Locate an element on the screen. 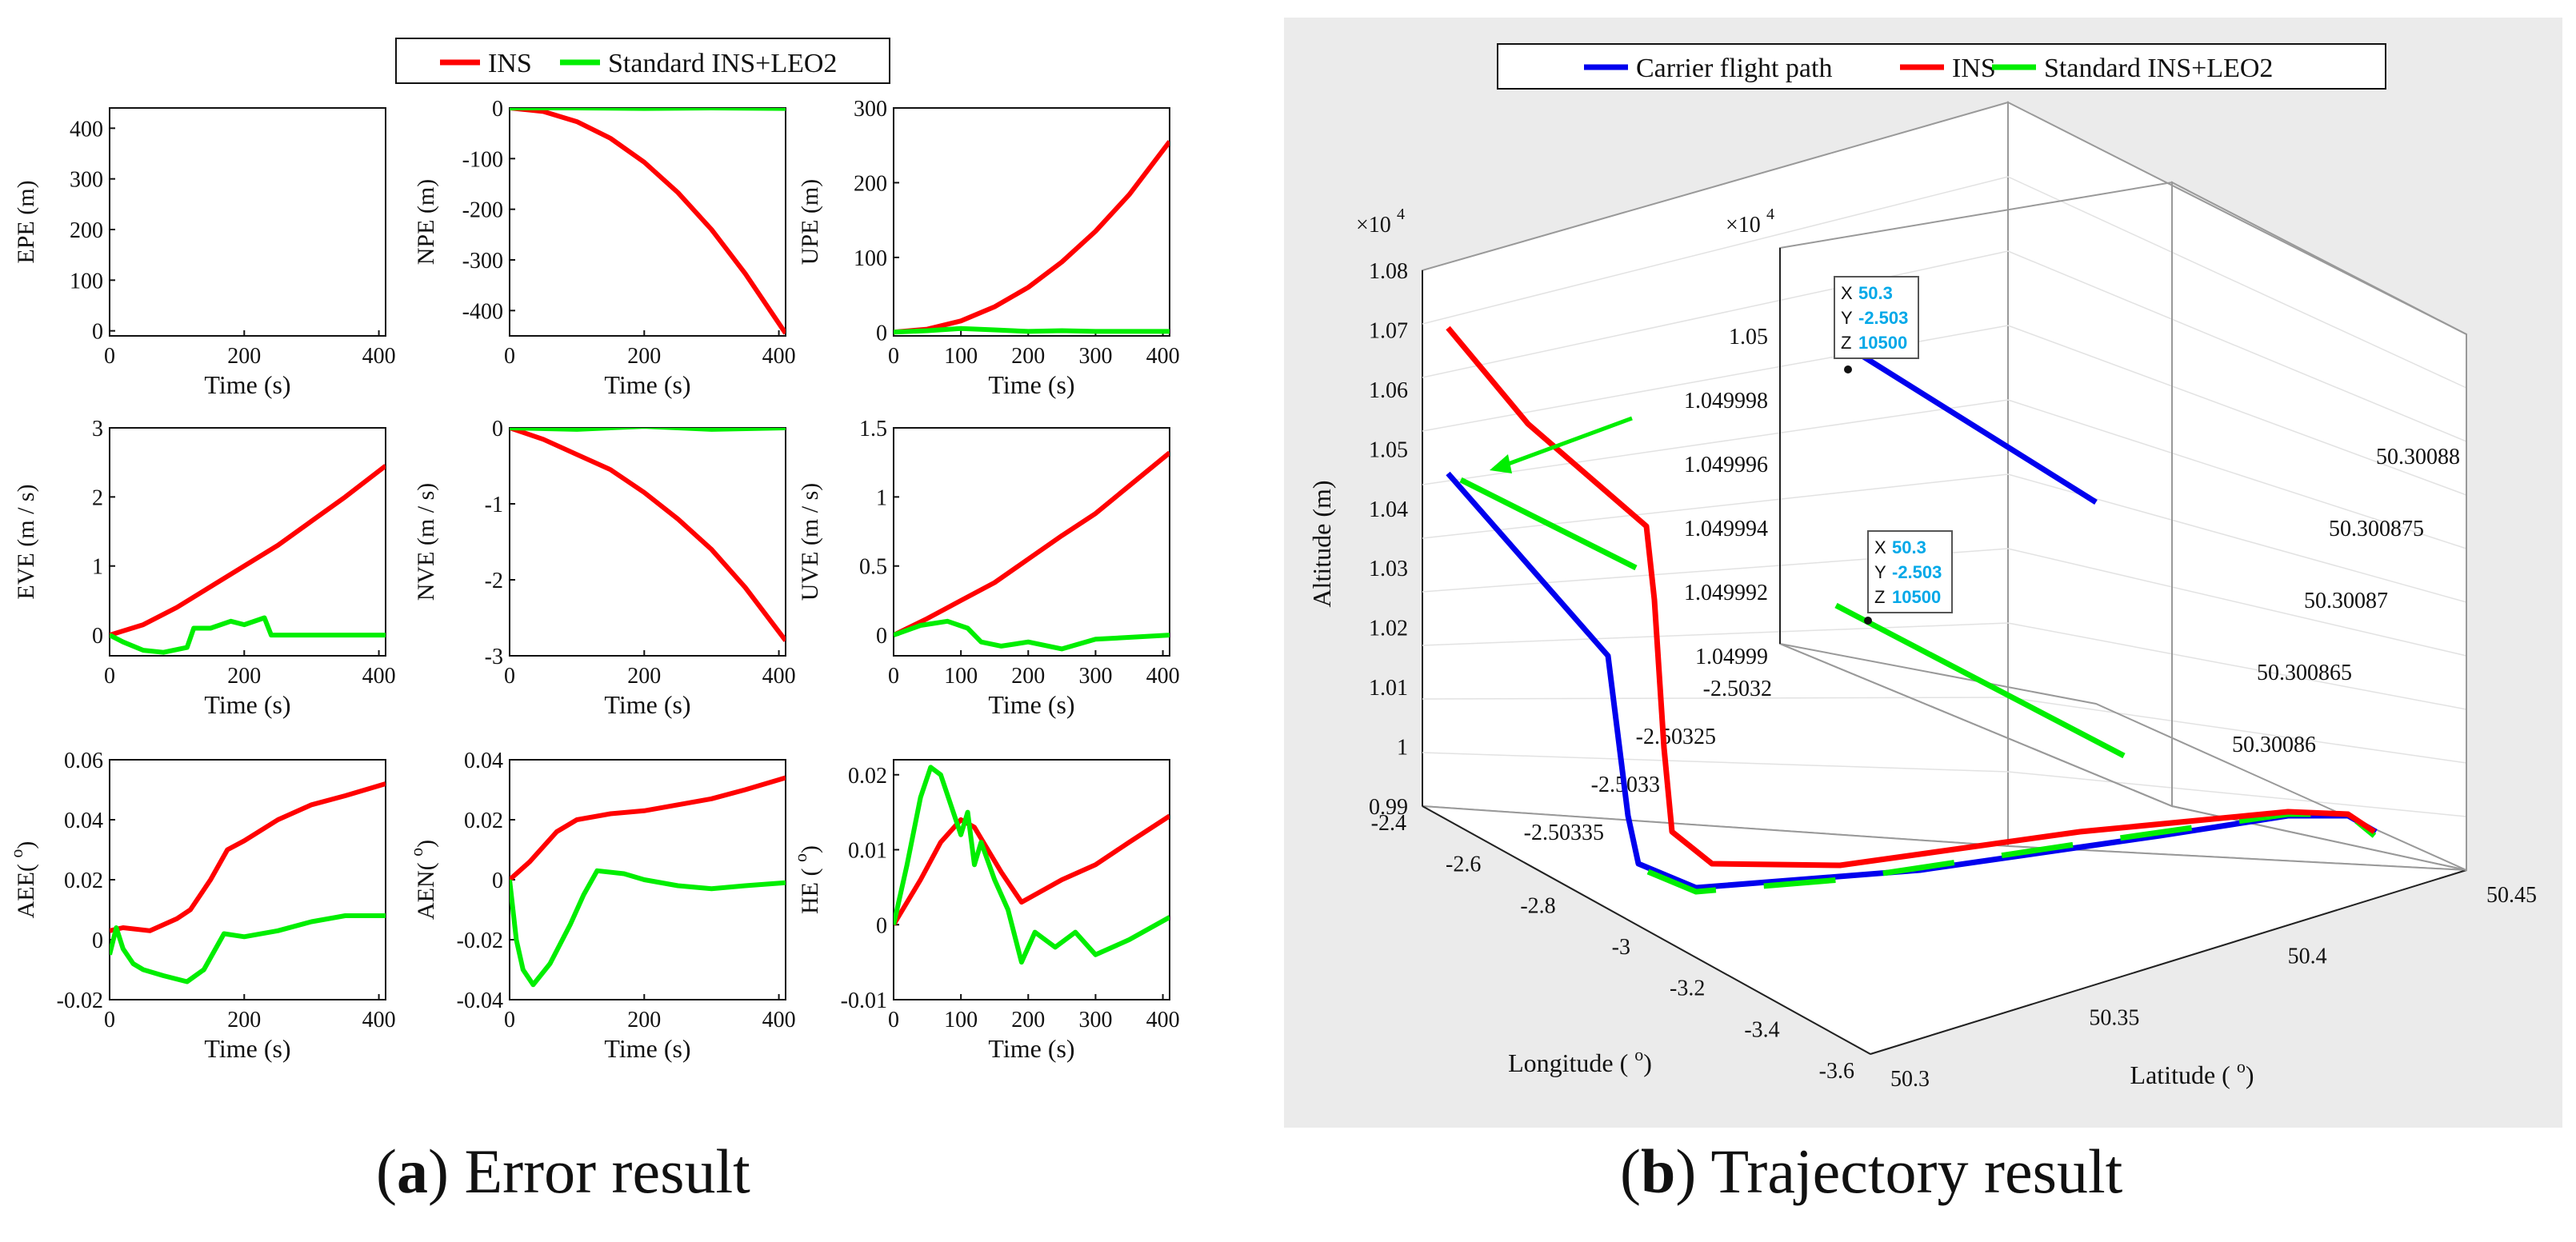 The image size is (2576, 1242). inset-z-multiplier: ×10 is located at coordinates (1743, 225).